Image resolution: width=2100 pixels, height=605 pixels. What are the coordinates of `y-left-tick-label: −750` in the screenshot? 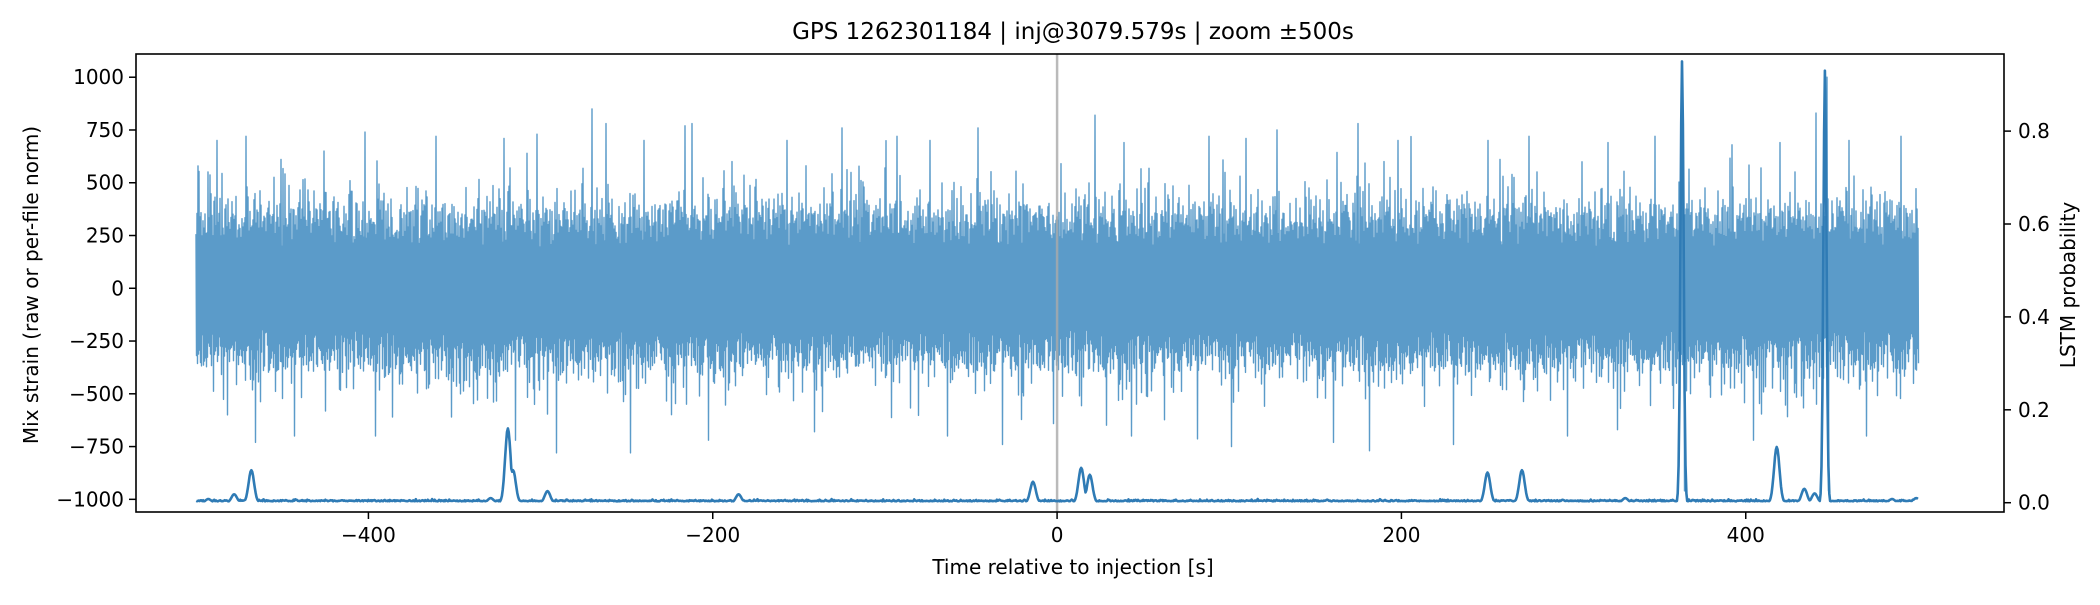 It's located at (96, 447).